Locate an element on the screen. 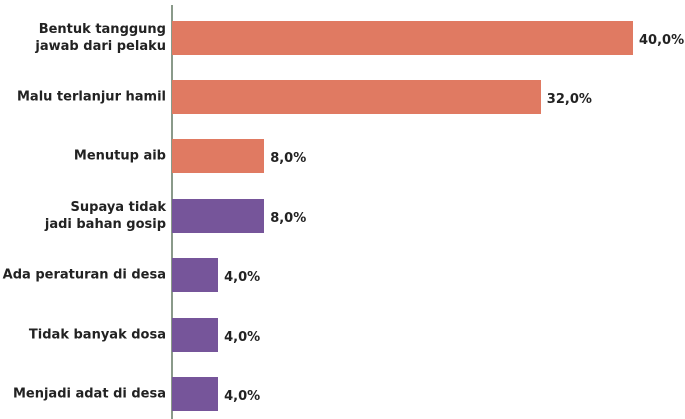 Image resolution: width=685 pixels, height=419 pixels. category-label: Menjadi adat di desa is located at coordinates (89, 394).